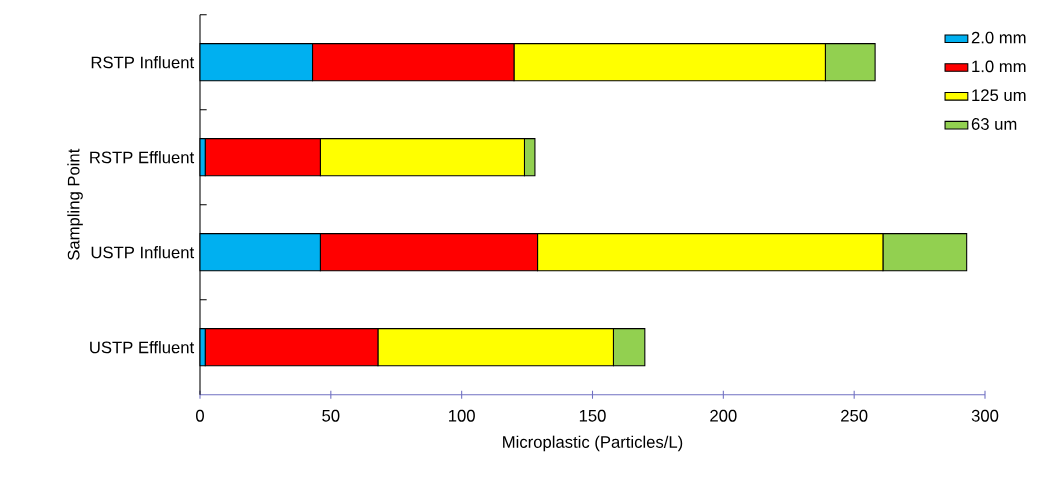 The height and width of the screenshot is (479, 1040). What do you see at coordinates (143, 252) in the screenshot?
I see `y-tick-label: USTP Influent` at bounding box center [143, 252].